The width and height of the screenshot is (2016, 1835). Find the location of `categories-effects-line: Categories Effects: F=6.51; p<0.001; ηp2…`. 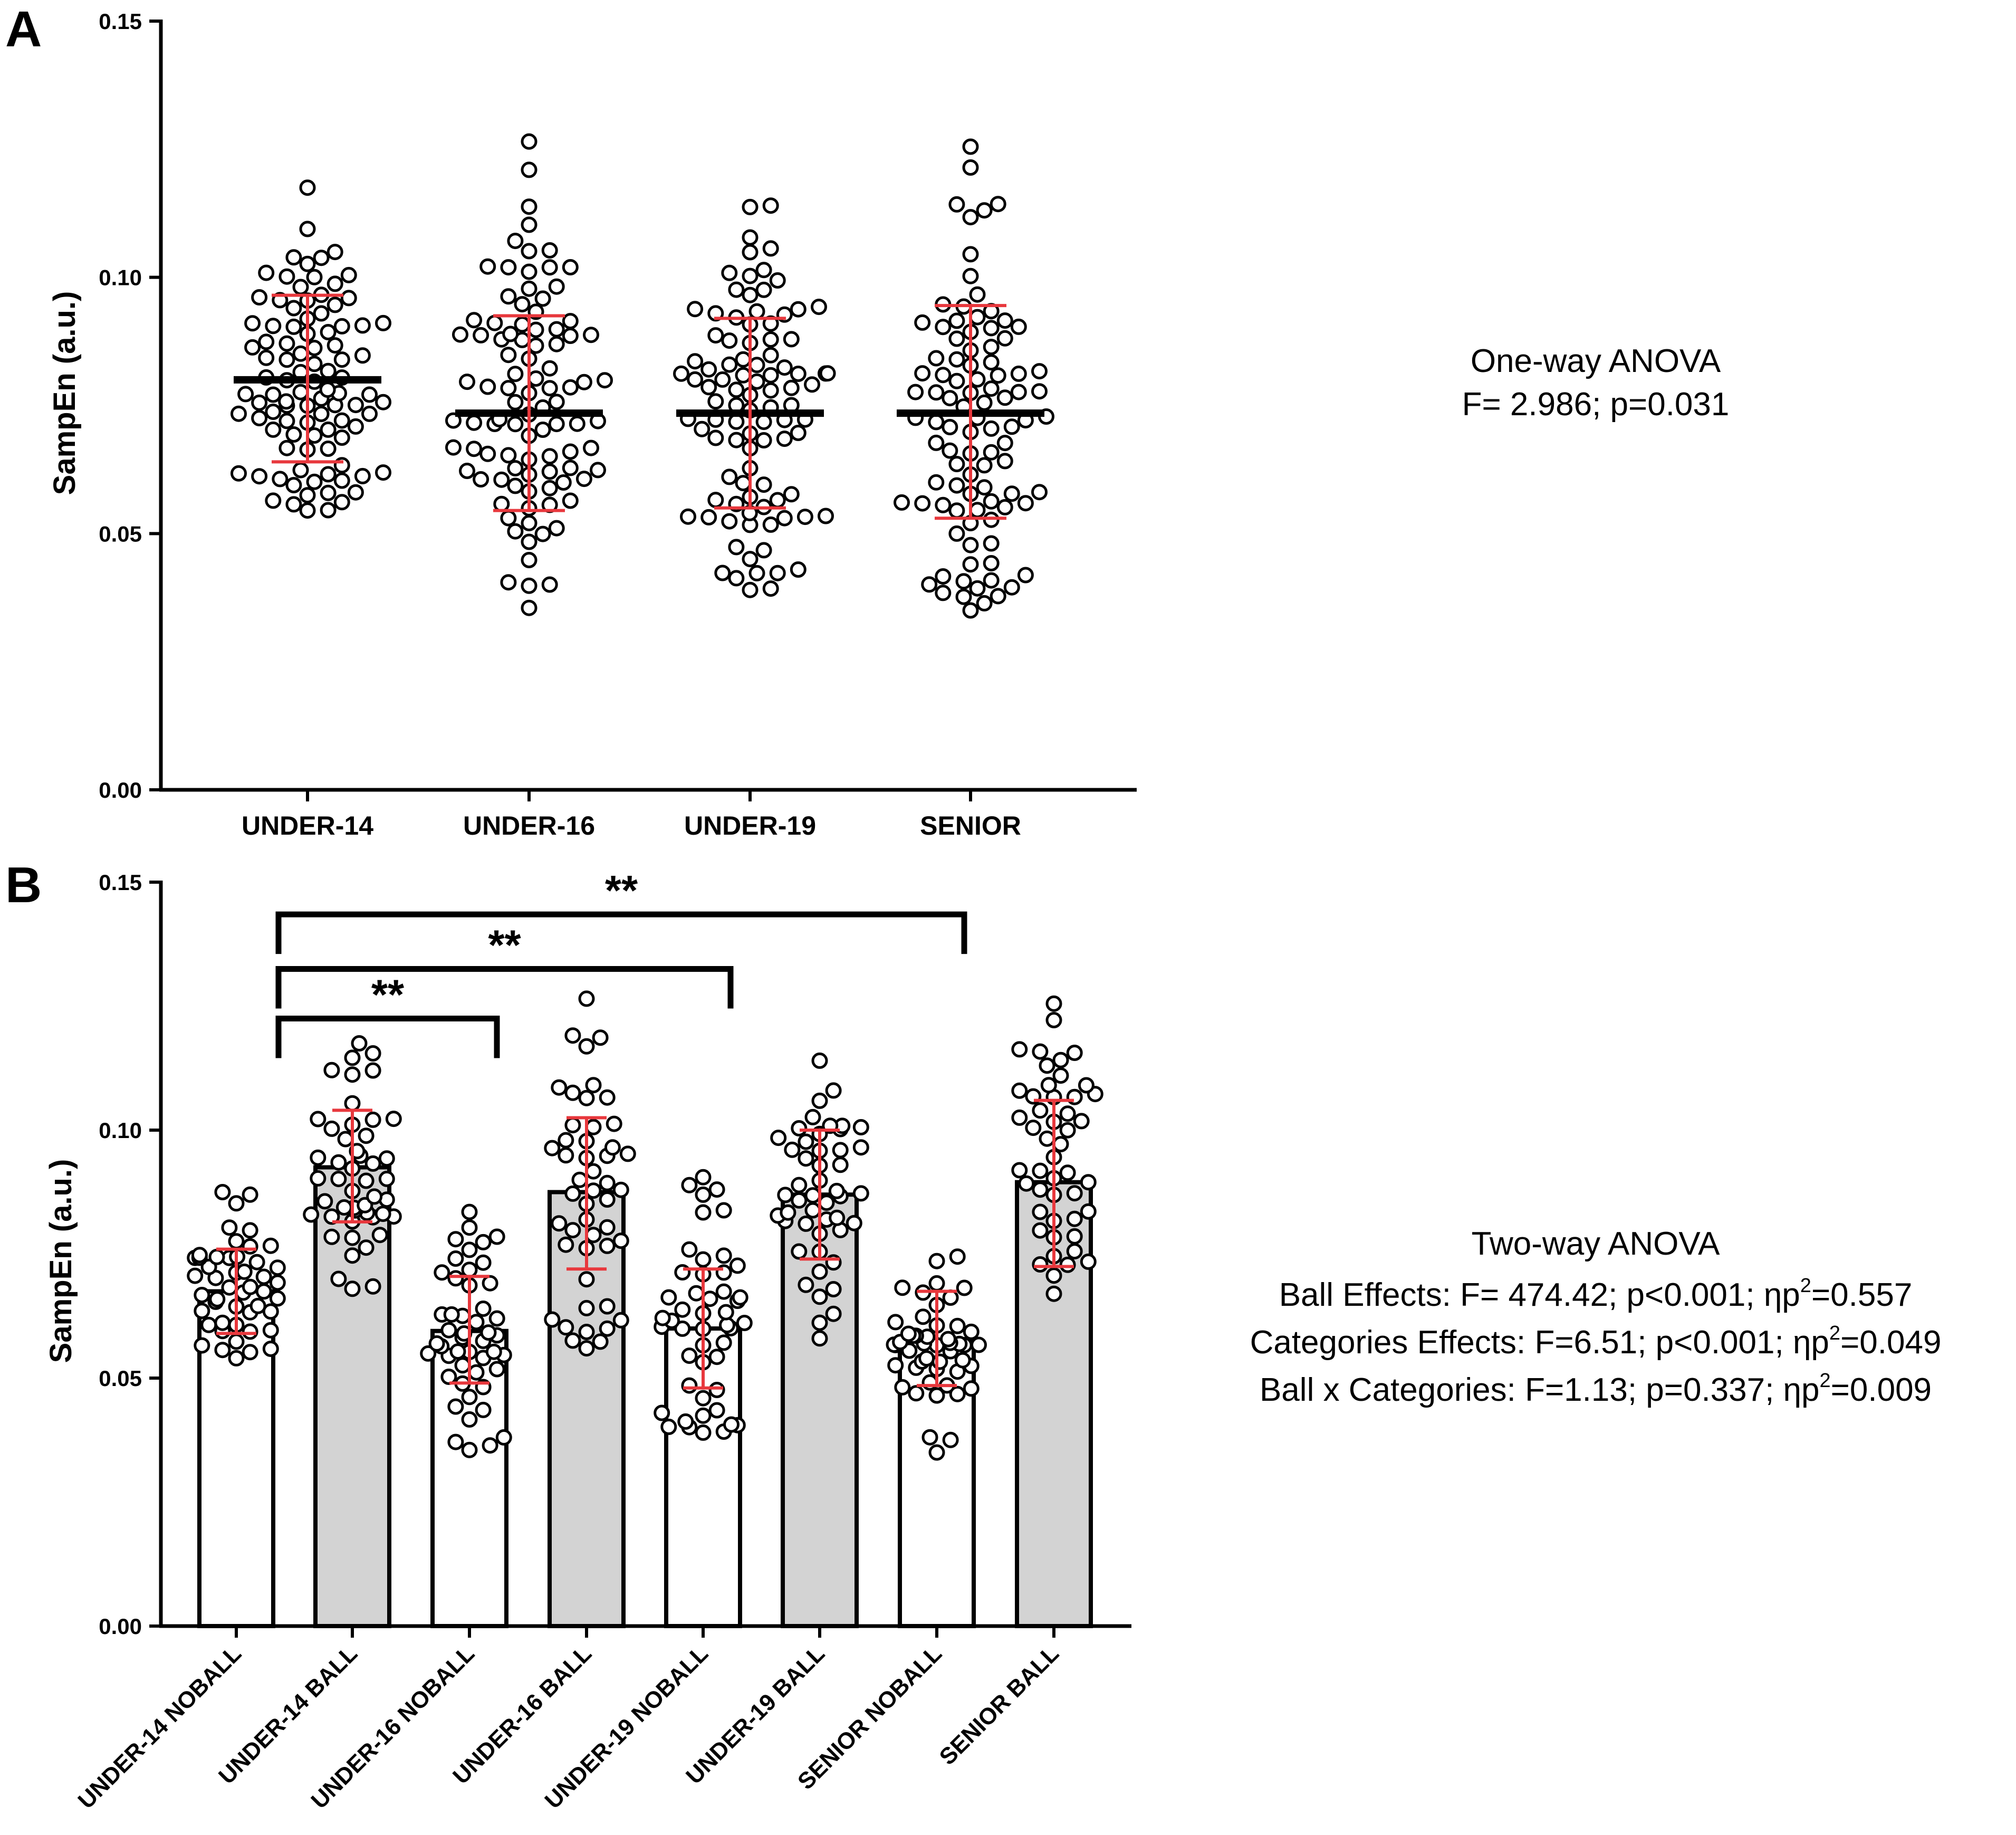

categories-effects-line: Categories Effects: F=6.51; p<0.001; ηp2… is located at coordinates (1596, 1341).